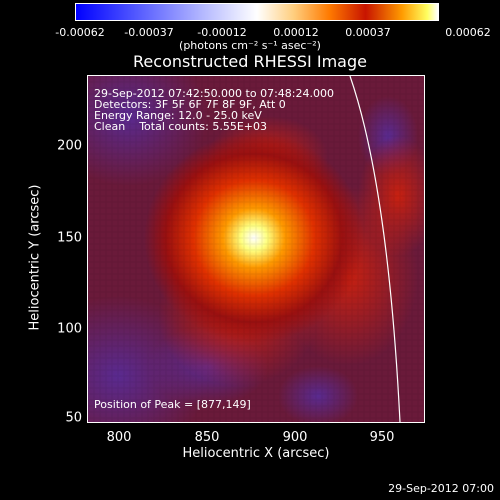 The image size is (500, 500). Describe the element at coordinates (207, 437) in the screenshot. I see `x-tick: 850` at that location.